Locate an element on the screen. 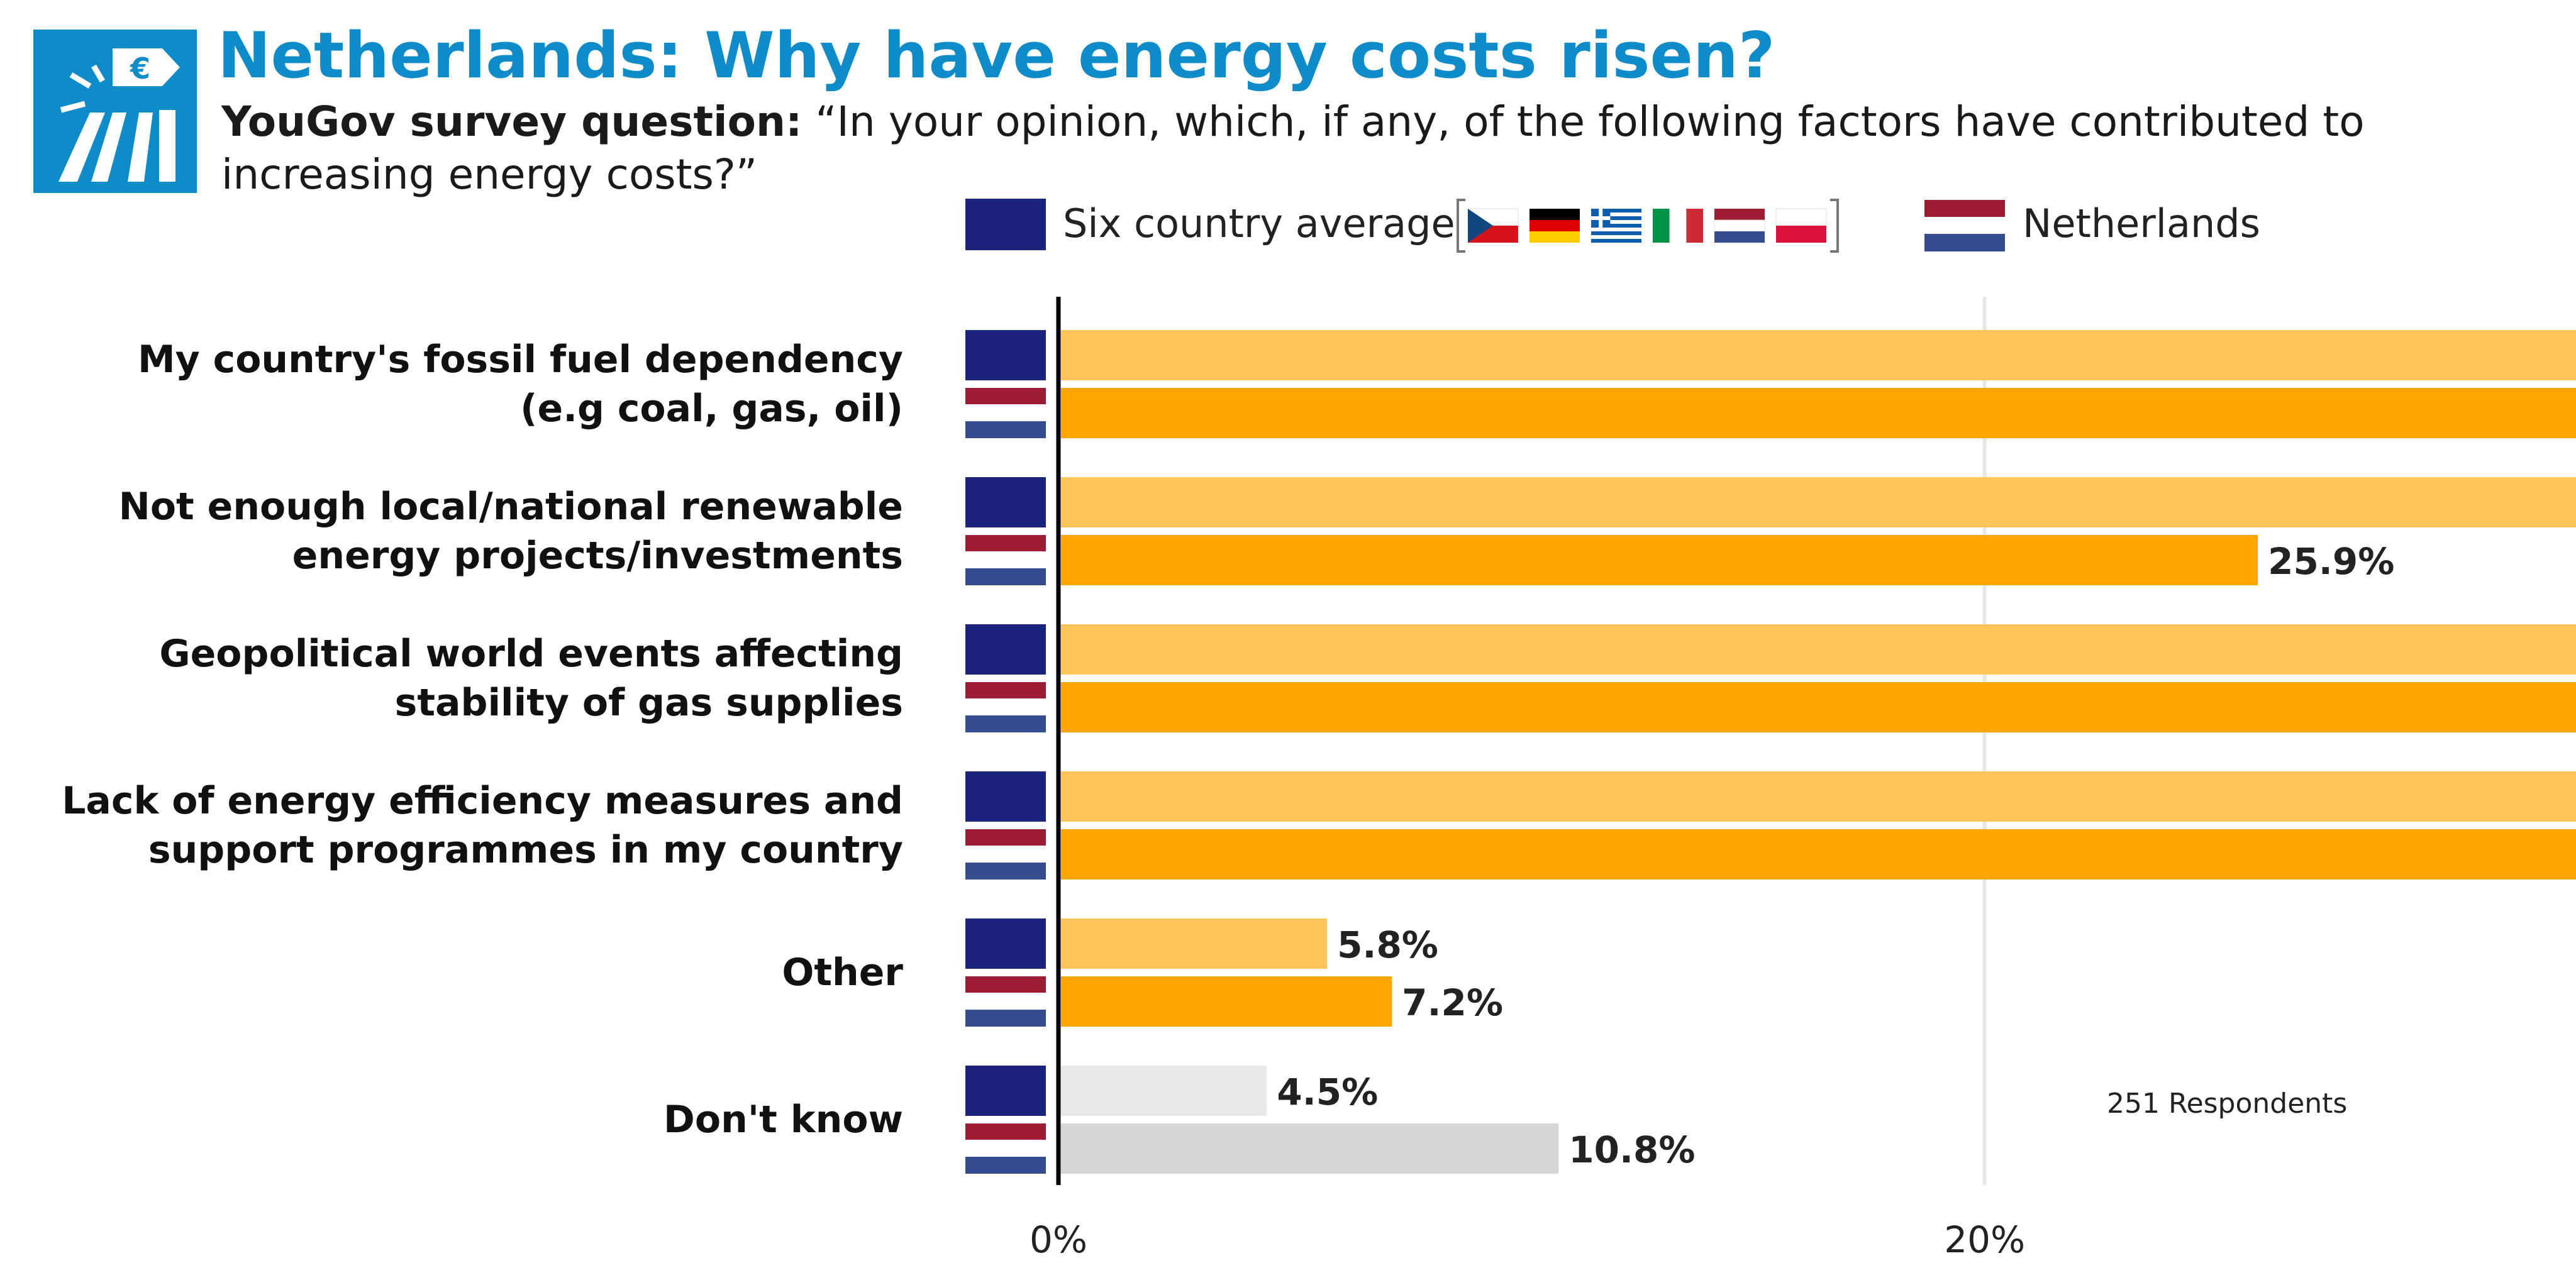 The image size is (2576, 1285). category-label-line: My country's fossil fuel dependency is located at coordinates (520, 360).